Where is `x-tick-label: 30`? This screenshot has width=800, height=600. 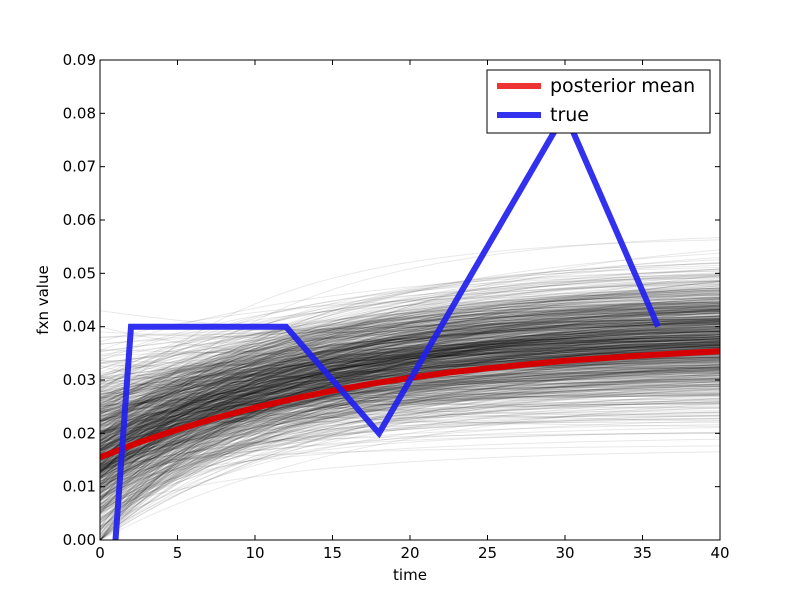
x-tick-label: 30 is located at coordinates (564, 553).